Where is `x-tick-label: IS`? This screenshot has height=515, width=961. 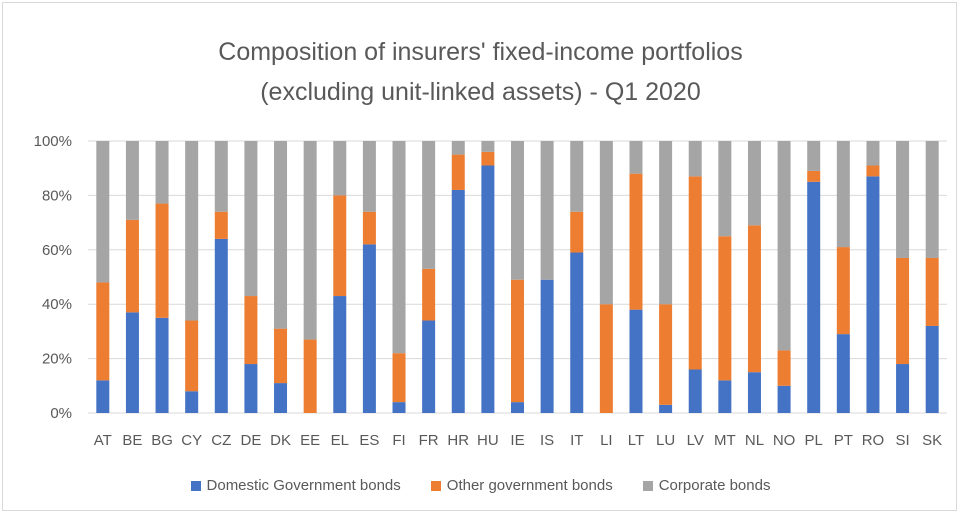 x-tick-label: IS is located at coordinates (547, 440).